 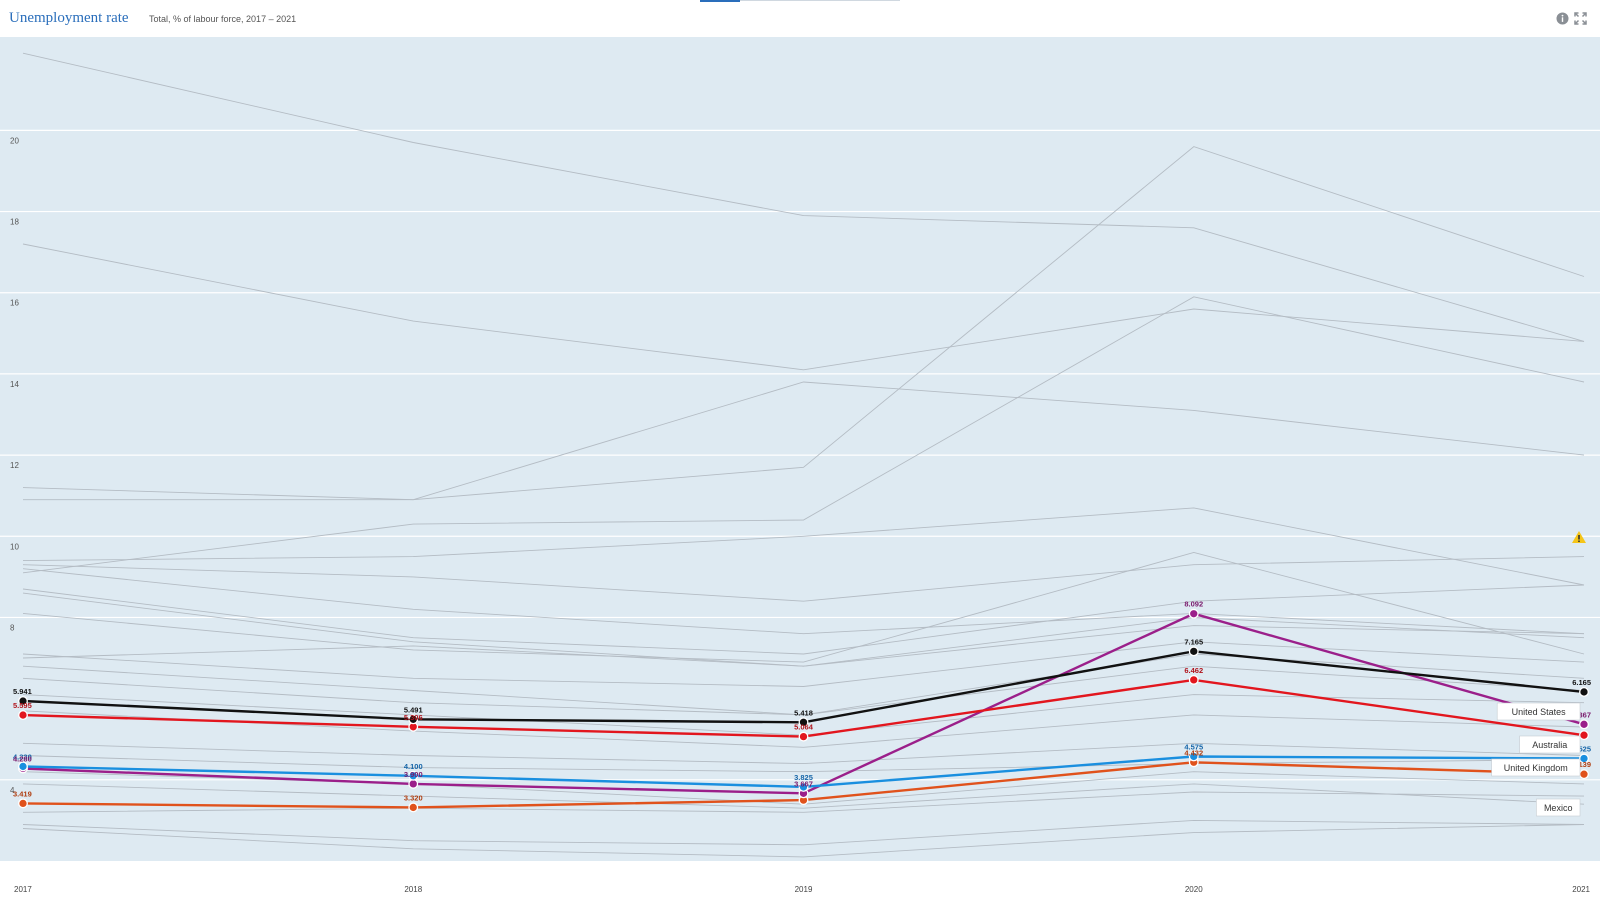 What do you see at coordinates (12, 790) in the screenshot?
I see `y-tick-label: 4` at bounding box center [12, 790].